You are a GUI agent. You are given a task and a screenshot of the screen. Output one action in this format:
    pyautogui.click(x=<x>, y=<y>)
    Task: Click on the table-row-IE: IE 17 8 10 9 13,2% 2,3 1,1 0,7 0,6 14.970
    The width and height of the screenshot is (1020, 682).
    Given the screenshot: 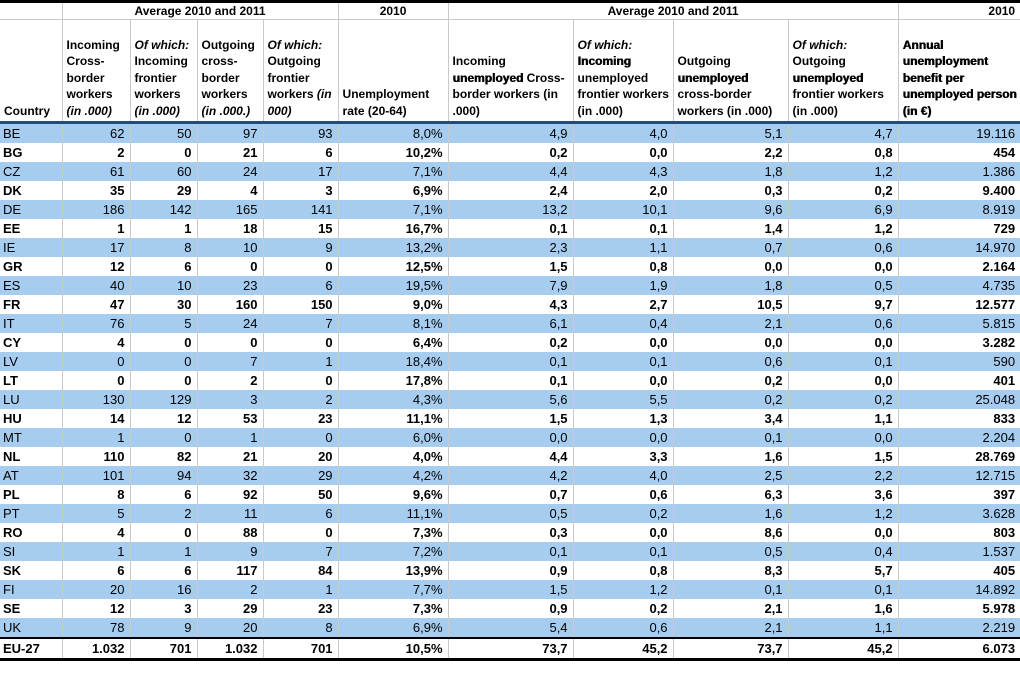 What is the action you would take?
    pyautogui.click(x=510, y=247)
    